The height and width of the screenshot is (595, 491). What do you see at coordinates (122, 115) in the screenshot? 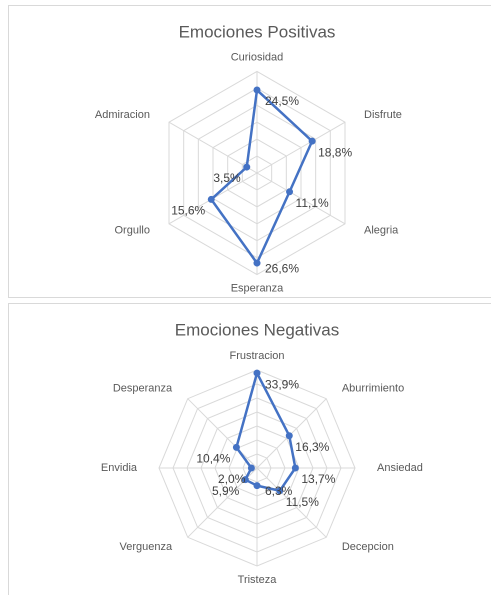
I see `category-label: Admiracion` at bounding box center [122, 115].